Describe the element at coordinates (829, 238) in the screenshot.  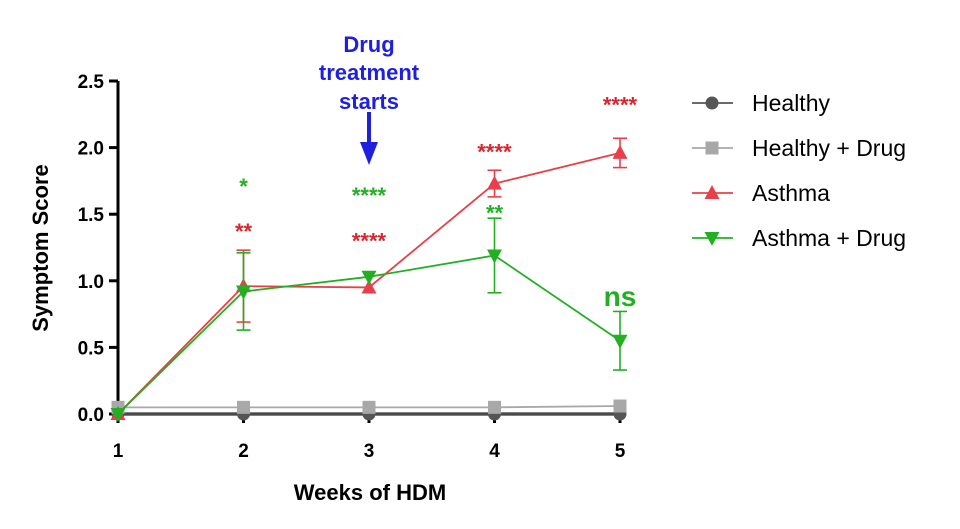
I see `legend-label: Asthma + Drug` at that location.